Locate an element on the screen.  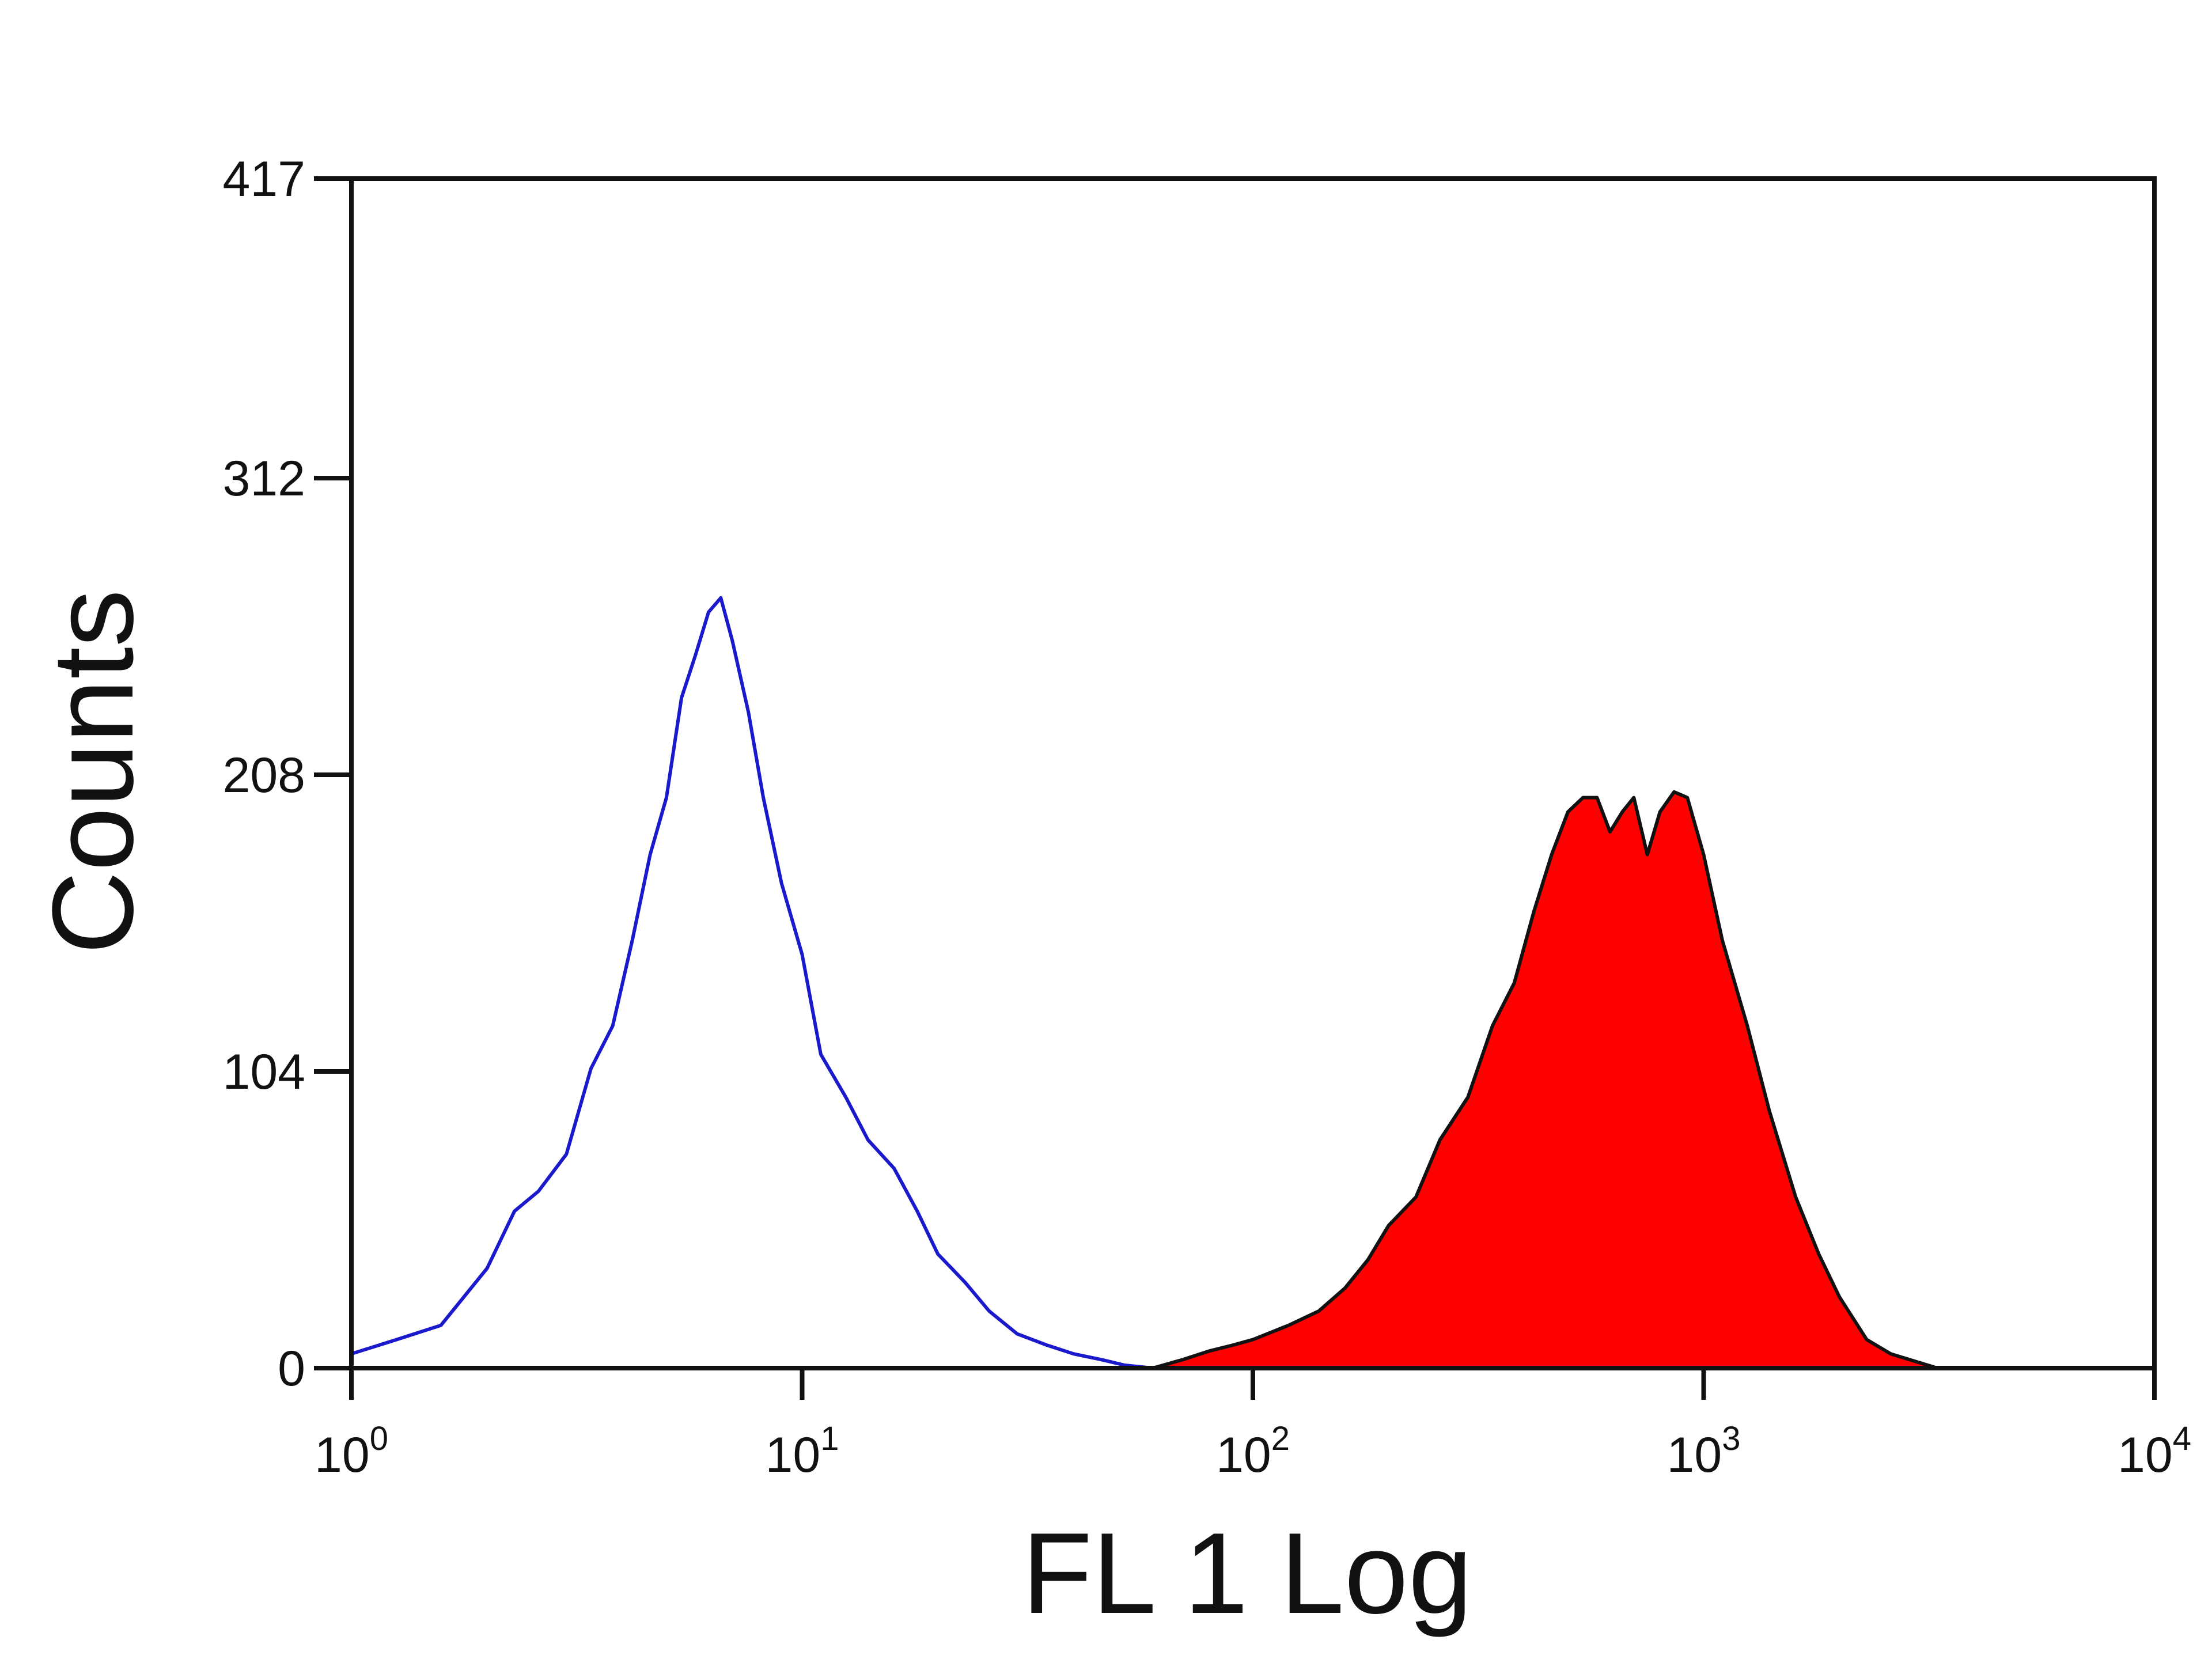
x-tick-label: 10² is located at coordinates (1253, 1451).